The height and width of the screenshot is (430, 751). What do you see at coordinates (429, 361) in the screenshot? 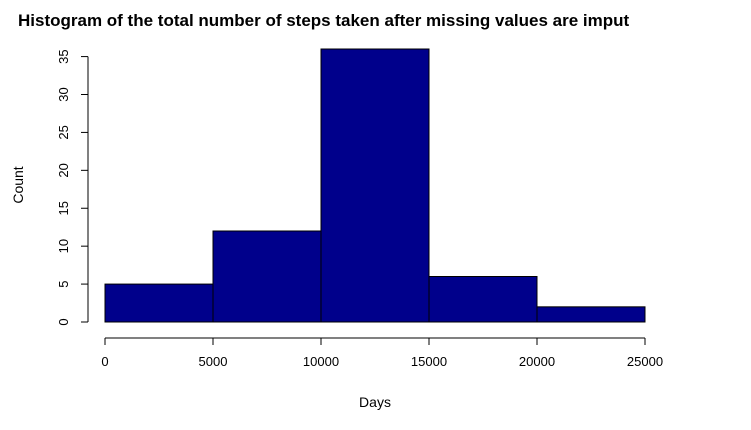
I see `x-tick-label-3: 15000` at bounding box center [429, 361].